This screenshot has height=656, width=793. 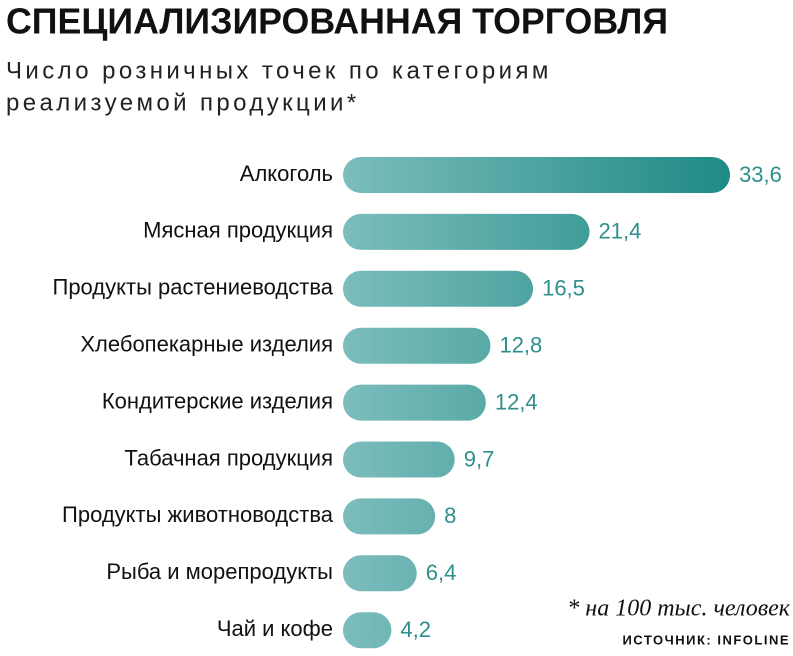 What do you see at coordinates (337, 21) in the screenshot?
I see `chart-title: СПЕЦИАЛИЗИРОВАННАЯ ТОРГОВЛЯ` at bounding box center [337, 21].